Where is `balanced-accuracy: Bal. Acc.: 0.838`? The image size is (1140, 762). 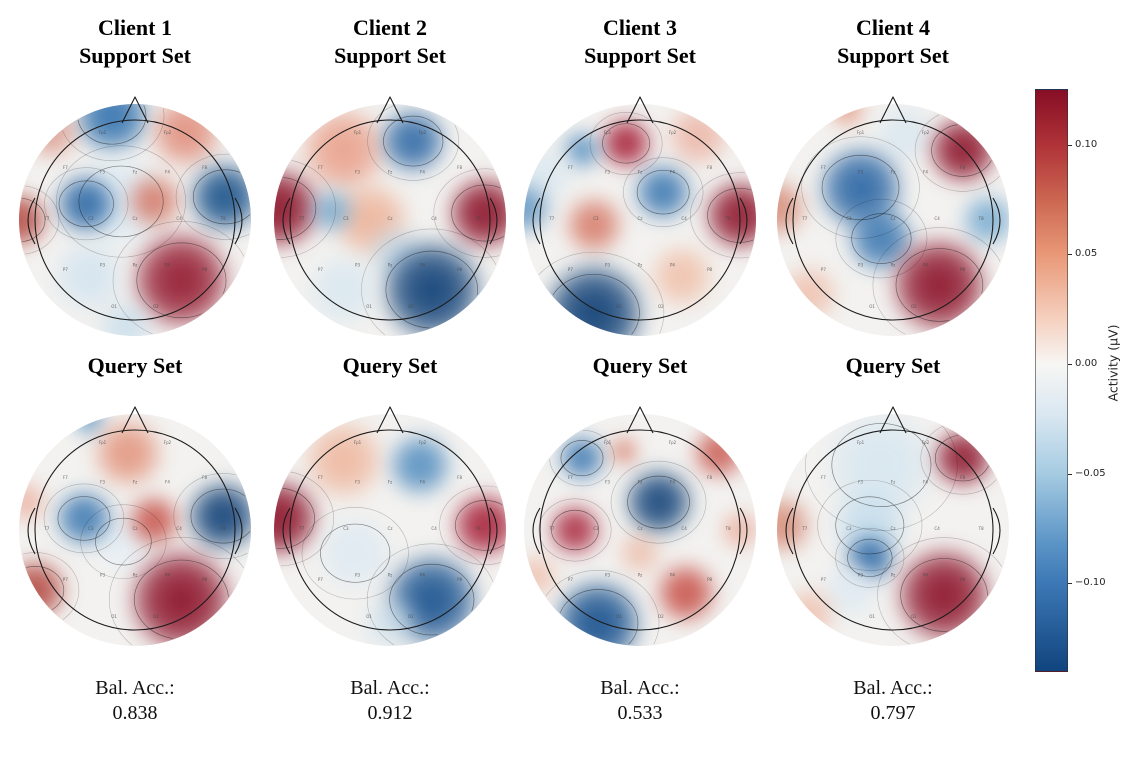
balanced-accuracy: Bal. Acc.: 0.838 is located at coordinates (135, 701).